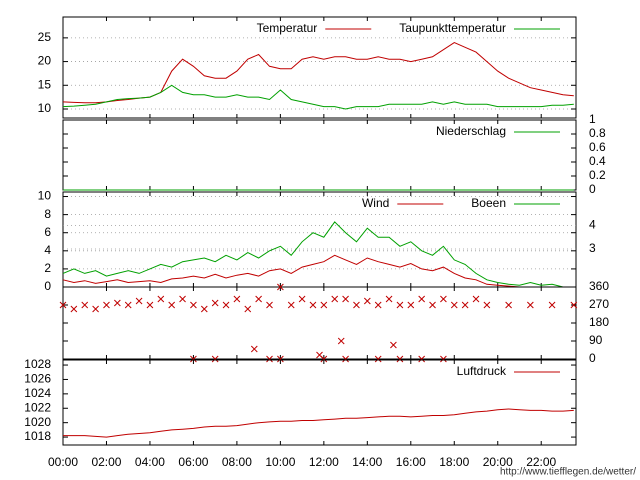 The image size is (640, 480). I want to click on y-tick-label: 0.4, so click(597, 161).